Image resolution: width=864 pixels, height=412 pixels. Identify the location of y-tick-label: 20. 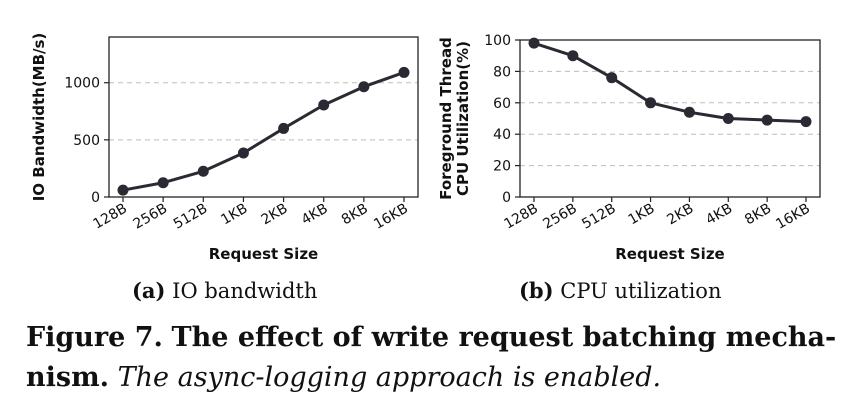
(502, 167).